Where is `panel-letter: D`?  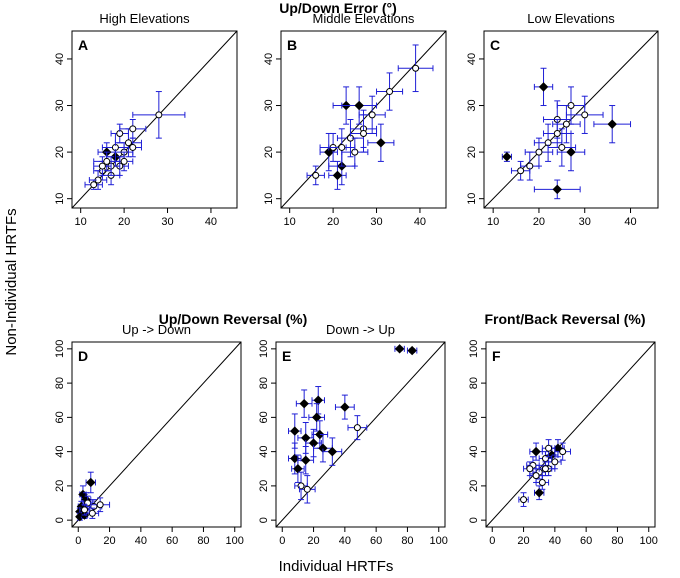
panel-letter: D is located at coordinates (83, 356).